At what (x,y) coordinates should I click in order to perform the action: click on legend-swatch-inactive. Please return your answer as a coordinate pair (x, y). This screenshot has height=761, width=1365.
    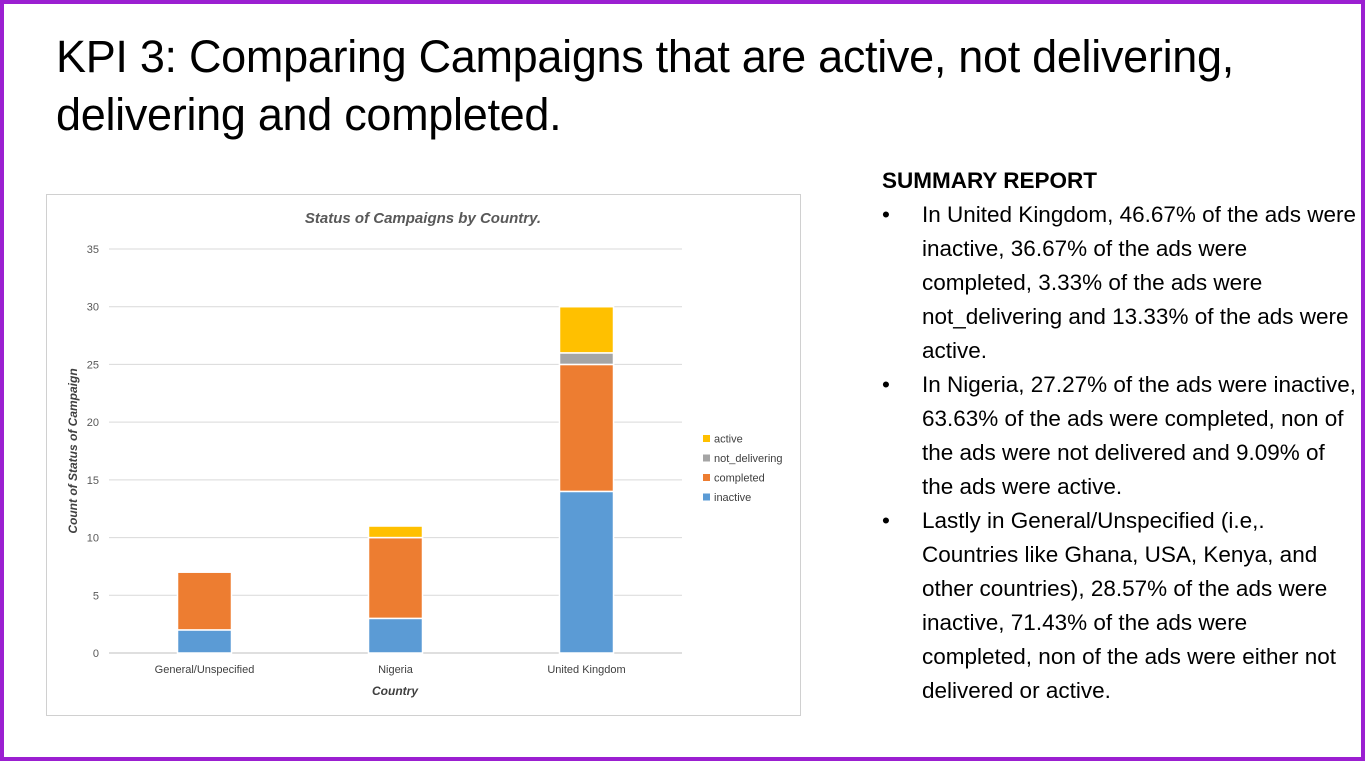
    Looking at the image, I should click on (706, 497).